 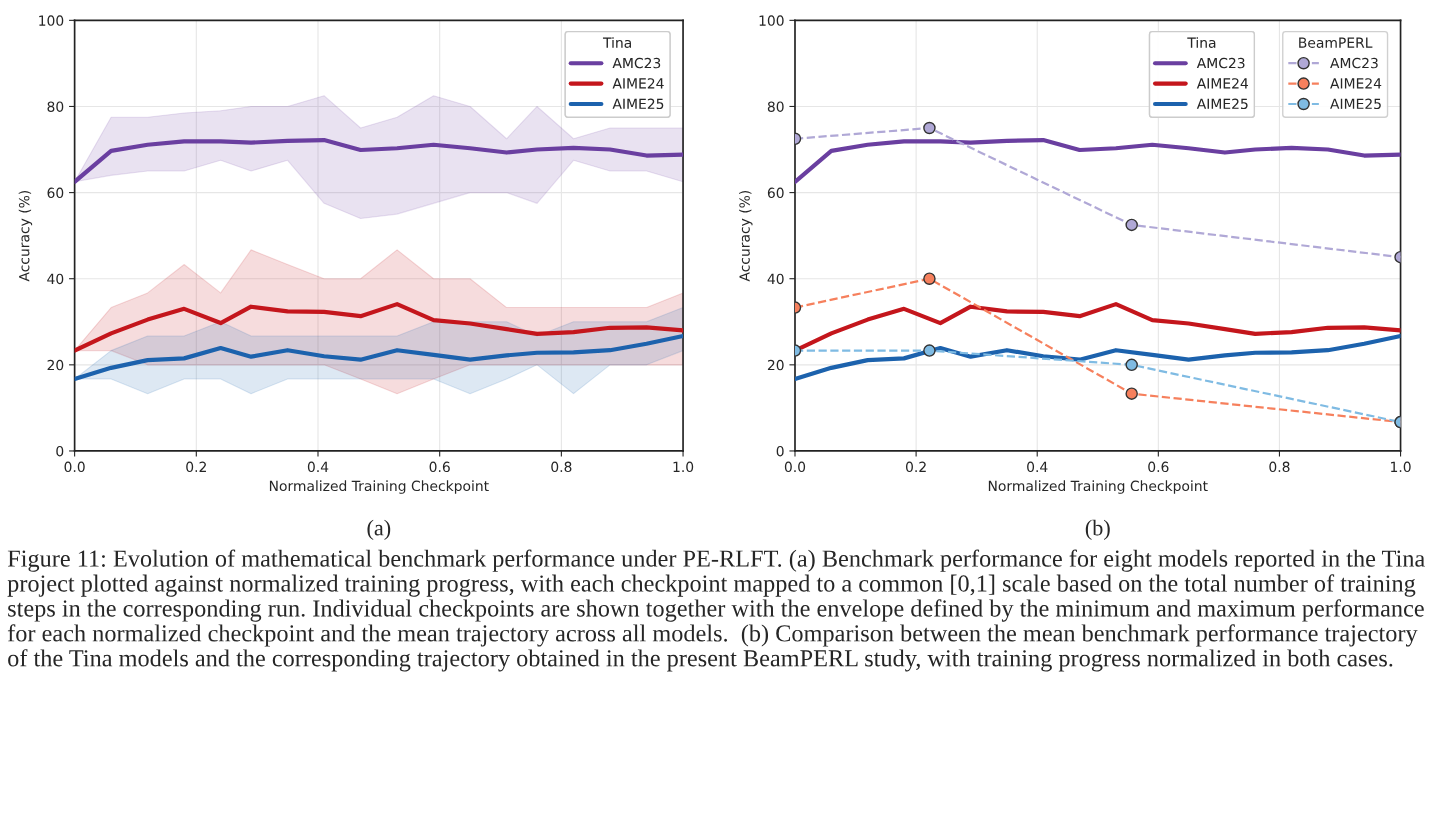 I want to click on caption: Figure 11: Evolution of mathematical benchmark performance under PE-RLFT. (a) Benchmark performance for eight models reported in the Tina project plotted against normalized training progress, with each checkpoint mapped to a common [0,1] scale based on the total number of training steps in the corresponding run. Individual checkpoints are shown together with the envelope defined by the minimum and maximum performance for each normalized checkpoint and the mean trajectory across all models. (b) Comparison between the mean benchmark performance trajectory of the Tina models and the corresponding trajectory obtained in the present BeamPERL study, with training progress normalized in both cases., so click(x=716, y=610).